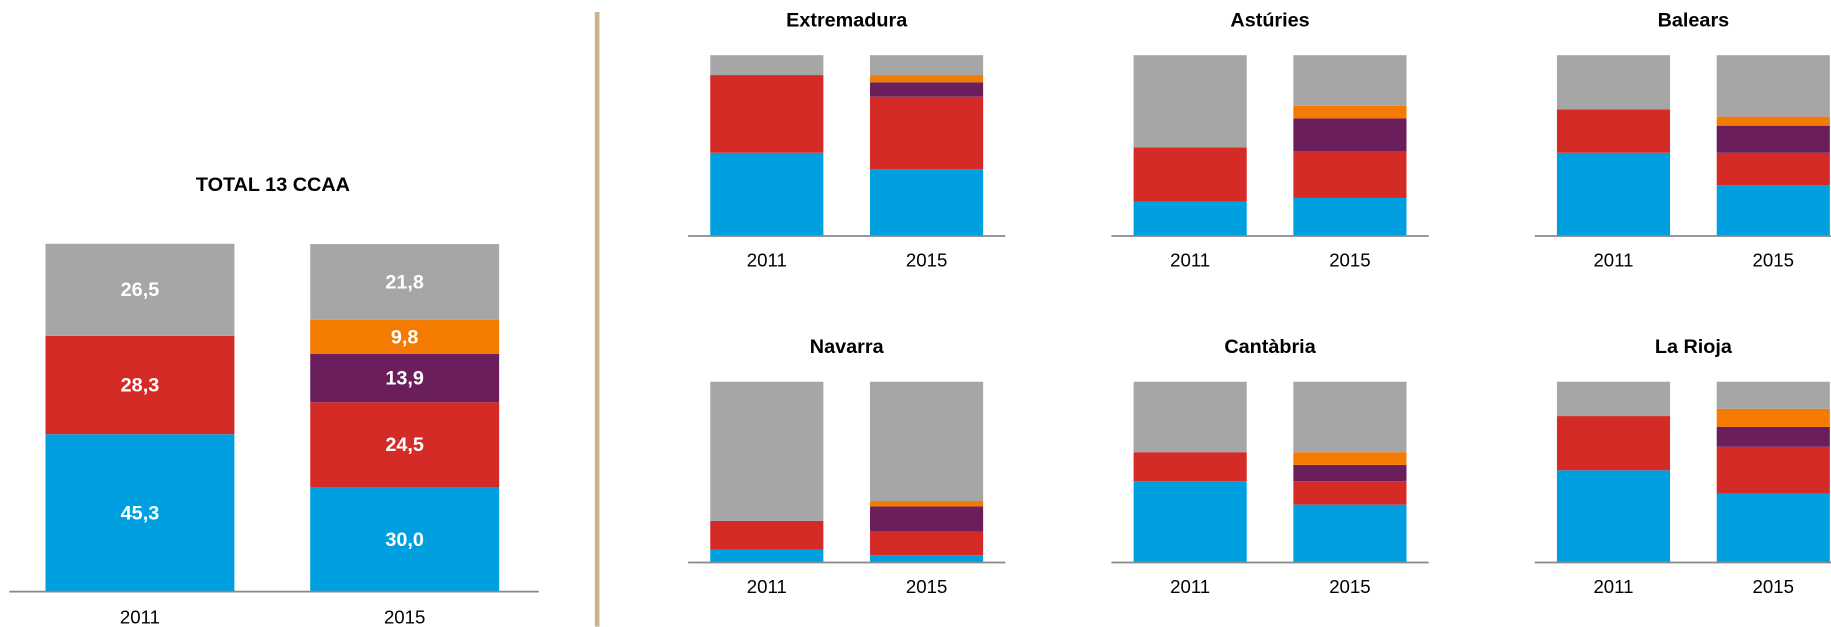 This screenshot has height=627, width=1831. Describe the element at coordinates (1270, 347) in the screenshot. I see `chart-title: Cantàbria` at that location.